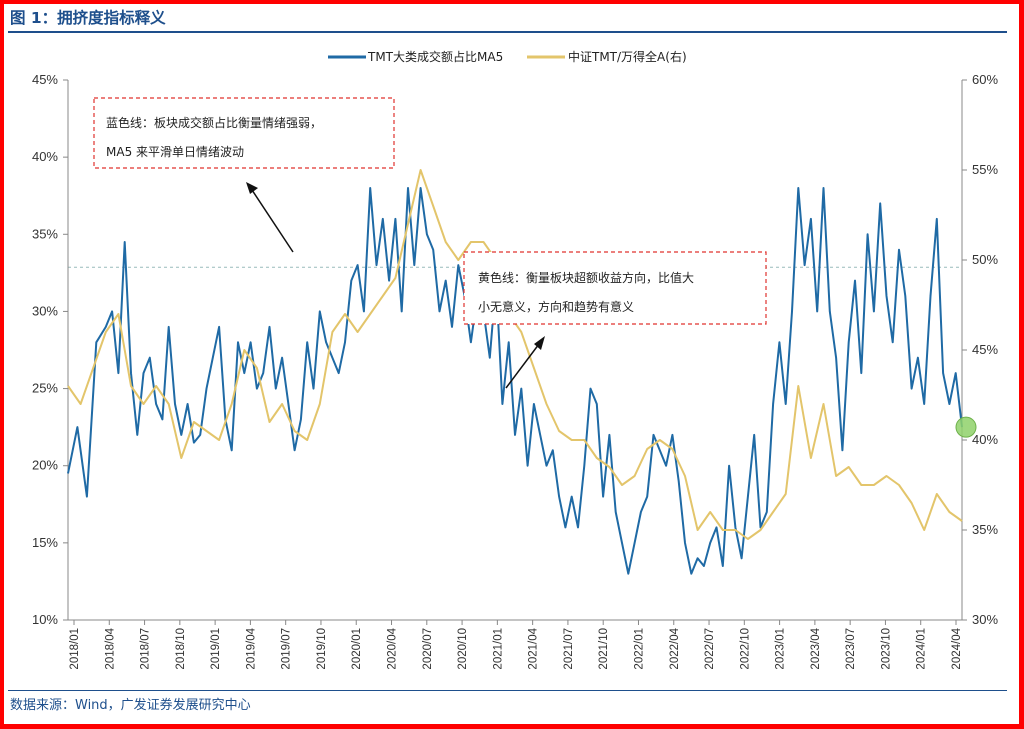  What do you see at coordinates (435, 56) in the screenshot?
I see `legend-label-blue: TMT大类成交额占比MA5` at bounding box center [435, 56].